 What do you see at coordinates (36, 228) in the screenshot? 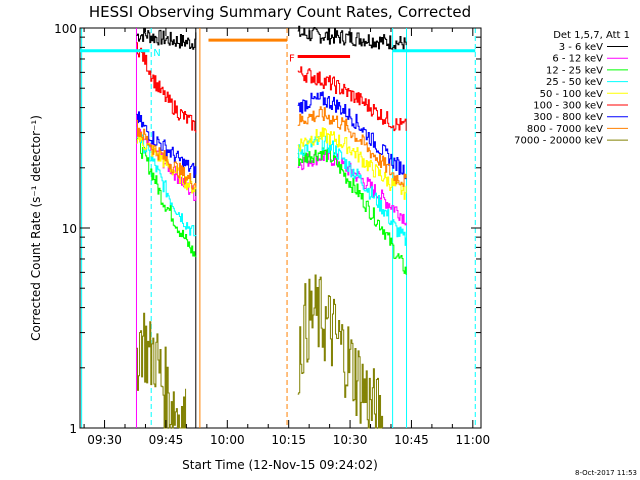
I see `y-axis-label: Corrected Count Rate (s⁻¹ detector⁻¹)` at bounding box center [36, 228].